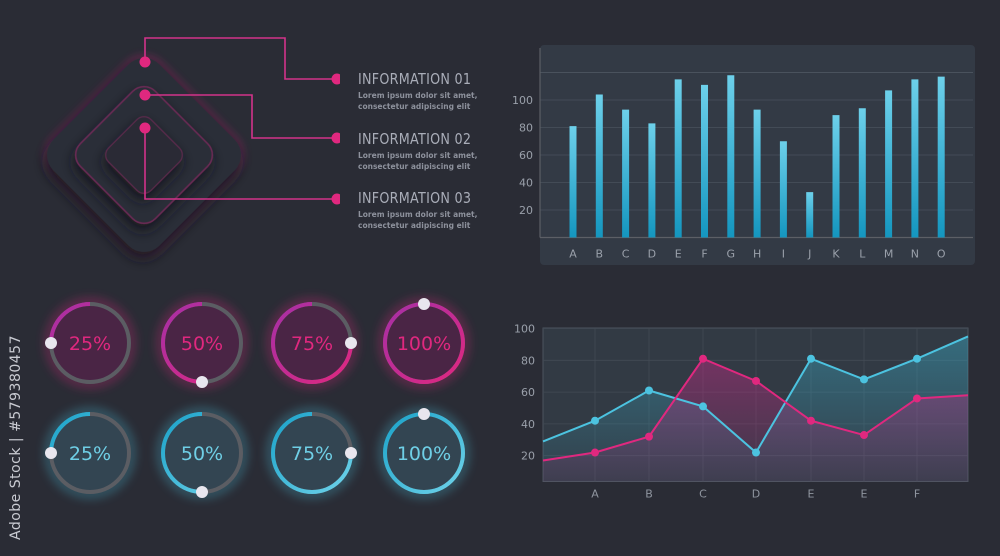 This screenshot has width=1000, height=556. What do you see at coordinates (626, 173) in the screenshot?
I see `bar-C` at bounding box center [626, 173].